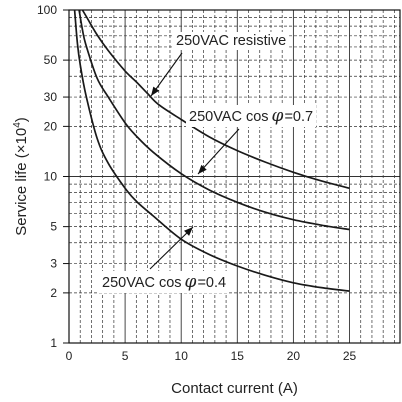 This screenshot has width=402, height=402. I want to click on y-axis-ticks: 1 2 3 5 10 20 30 50 100, so click(53, 176).